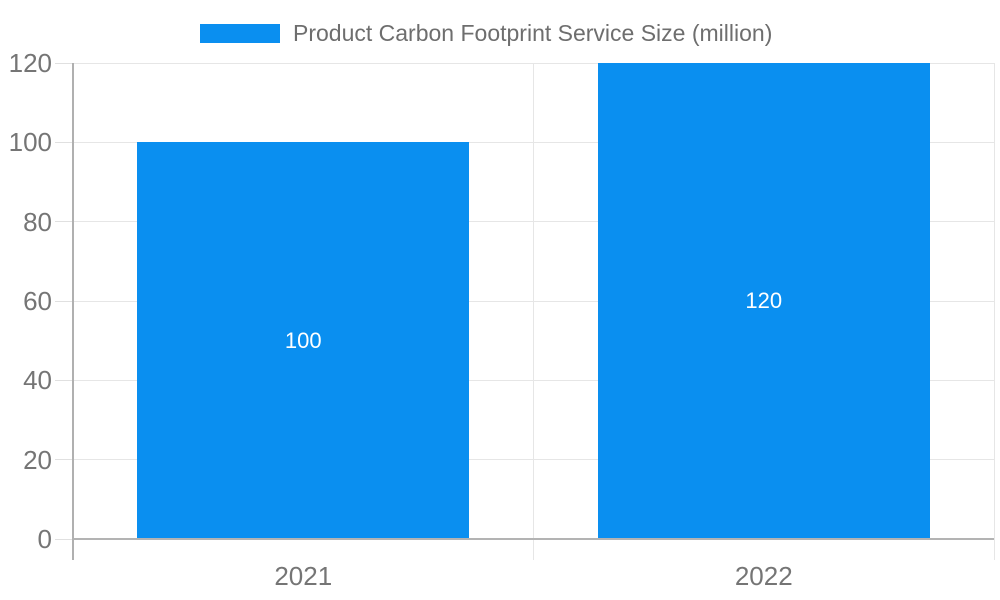 The height and width of the screenshot is (600, 1000). Describe the element at coordinates (37, 380) in the screenshot. I see `y-axis-label: 40` at that location.